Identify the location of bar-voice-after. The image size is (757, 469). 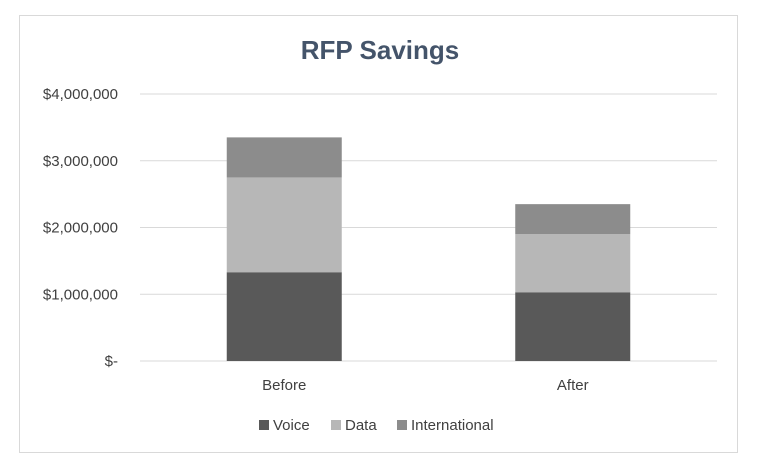
(573, 326).